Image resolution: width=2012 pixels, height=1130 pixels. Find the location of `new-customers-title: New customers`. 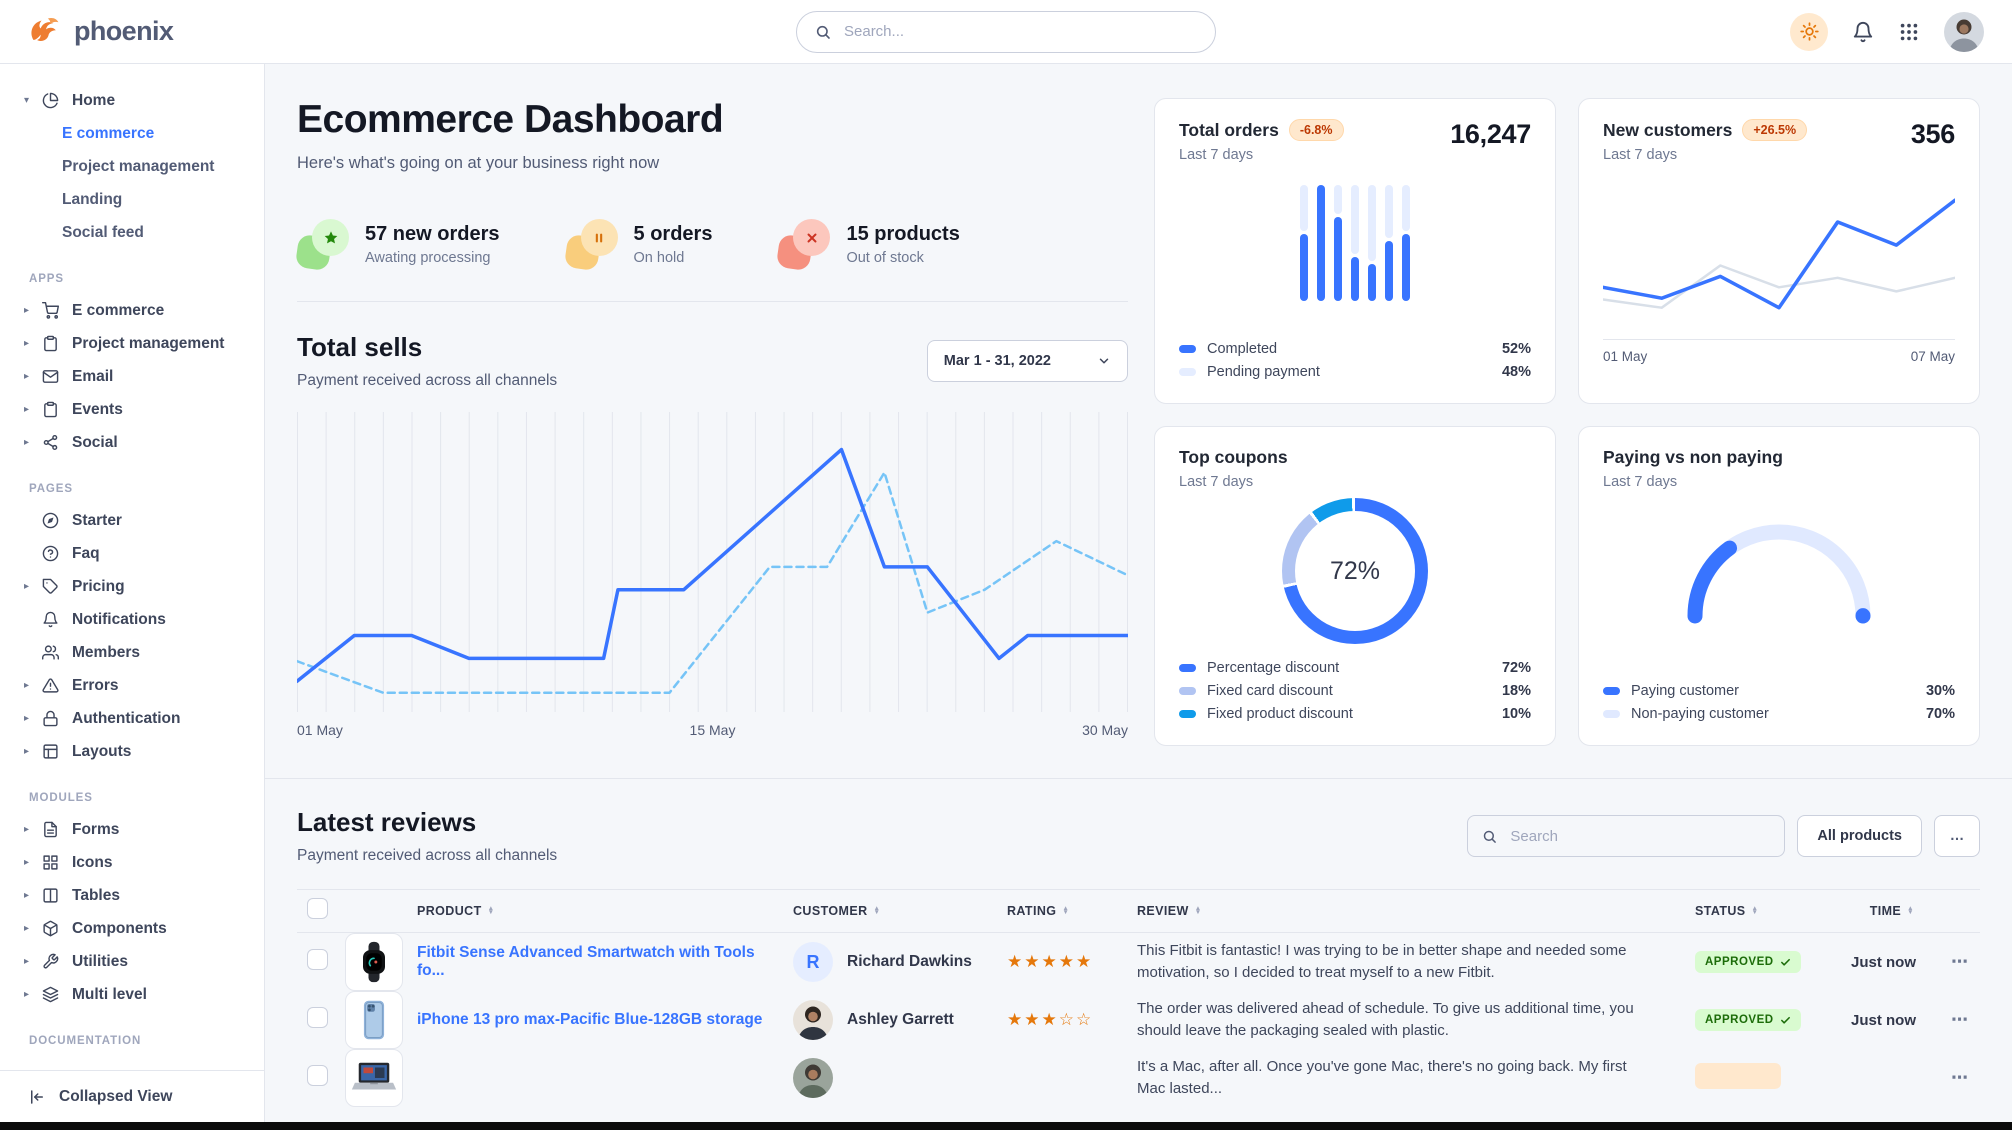

new-customers-title: New customers is located at coordinates (1668, 129).